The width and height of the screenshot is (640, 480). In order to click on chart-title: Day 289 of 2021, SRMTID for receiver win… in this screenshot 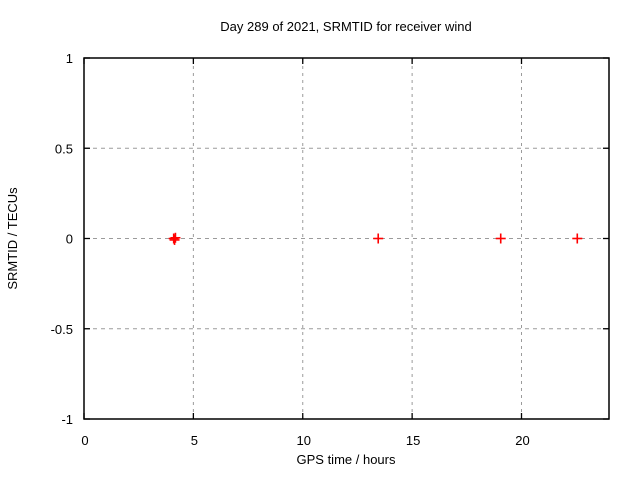, I will do `click(345, 26)`.